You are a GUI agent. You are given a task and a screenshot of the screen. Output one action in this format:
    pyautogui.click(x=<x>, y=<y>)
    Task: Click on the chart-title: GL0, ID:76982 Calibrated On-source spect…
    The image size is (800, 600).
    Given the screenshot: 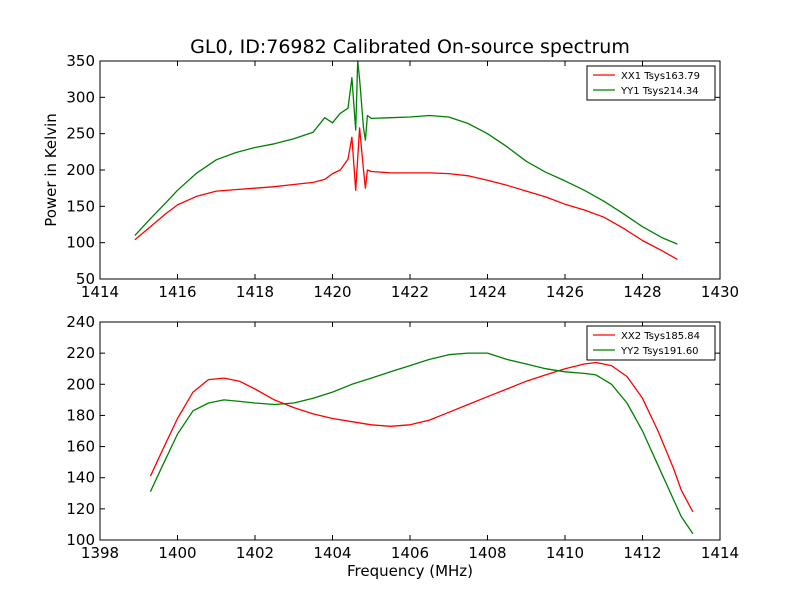 What is the action you would take?
    pyautogui.click(x=410, y=47)
    